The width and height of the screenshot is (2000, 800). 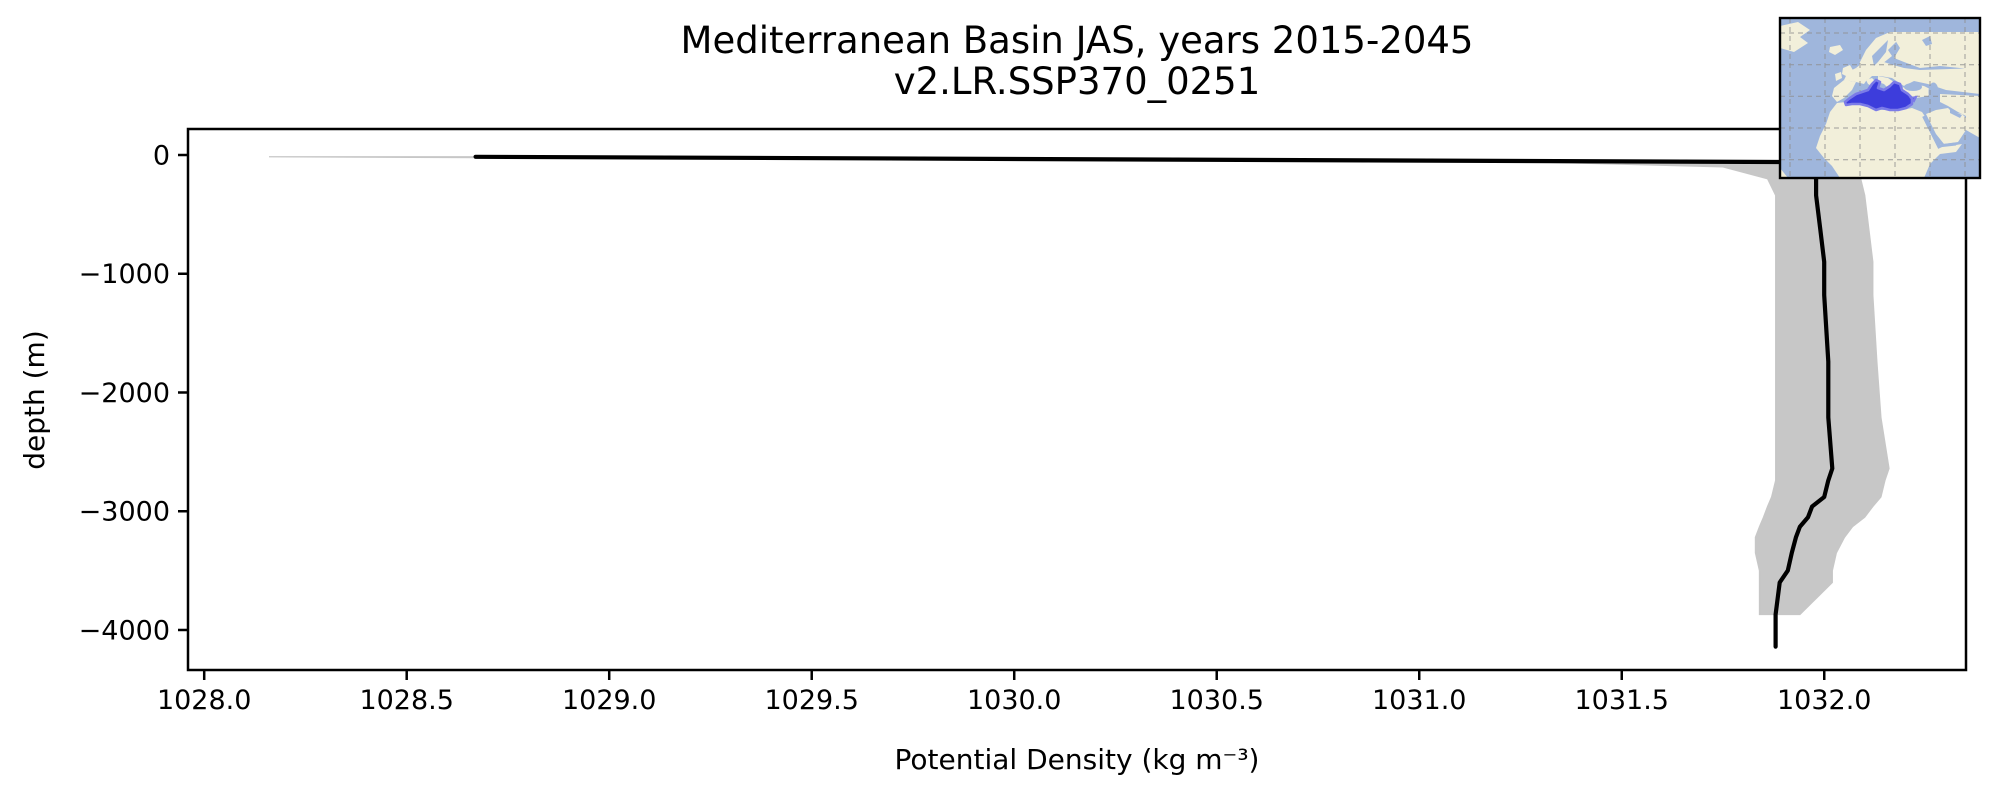 What do you see at coordinates (1419, 700) in the screenshot?
I see `x-tick-label: 1031.0` at bounding box center [1419, 700].